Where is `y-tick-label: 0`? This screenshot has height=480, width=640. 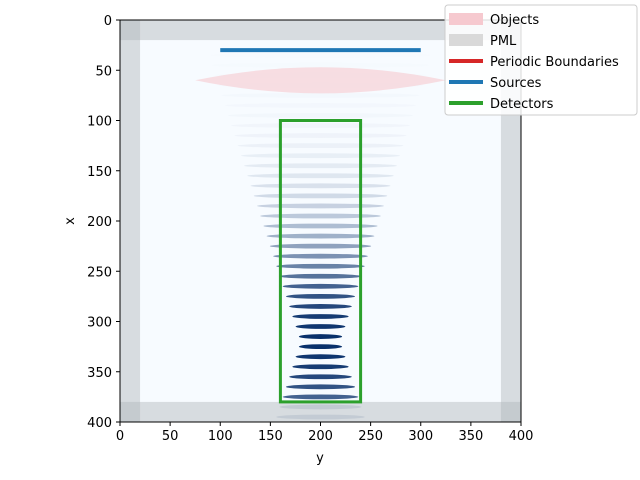
y-tick-label: 0 is located at coordinates (108, 21).